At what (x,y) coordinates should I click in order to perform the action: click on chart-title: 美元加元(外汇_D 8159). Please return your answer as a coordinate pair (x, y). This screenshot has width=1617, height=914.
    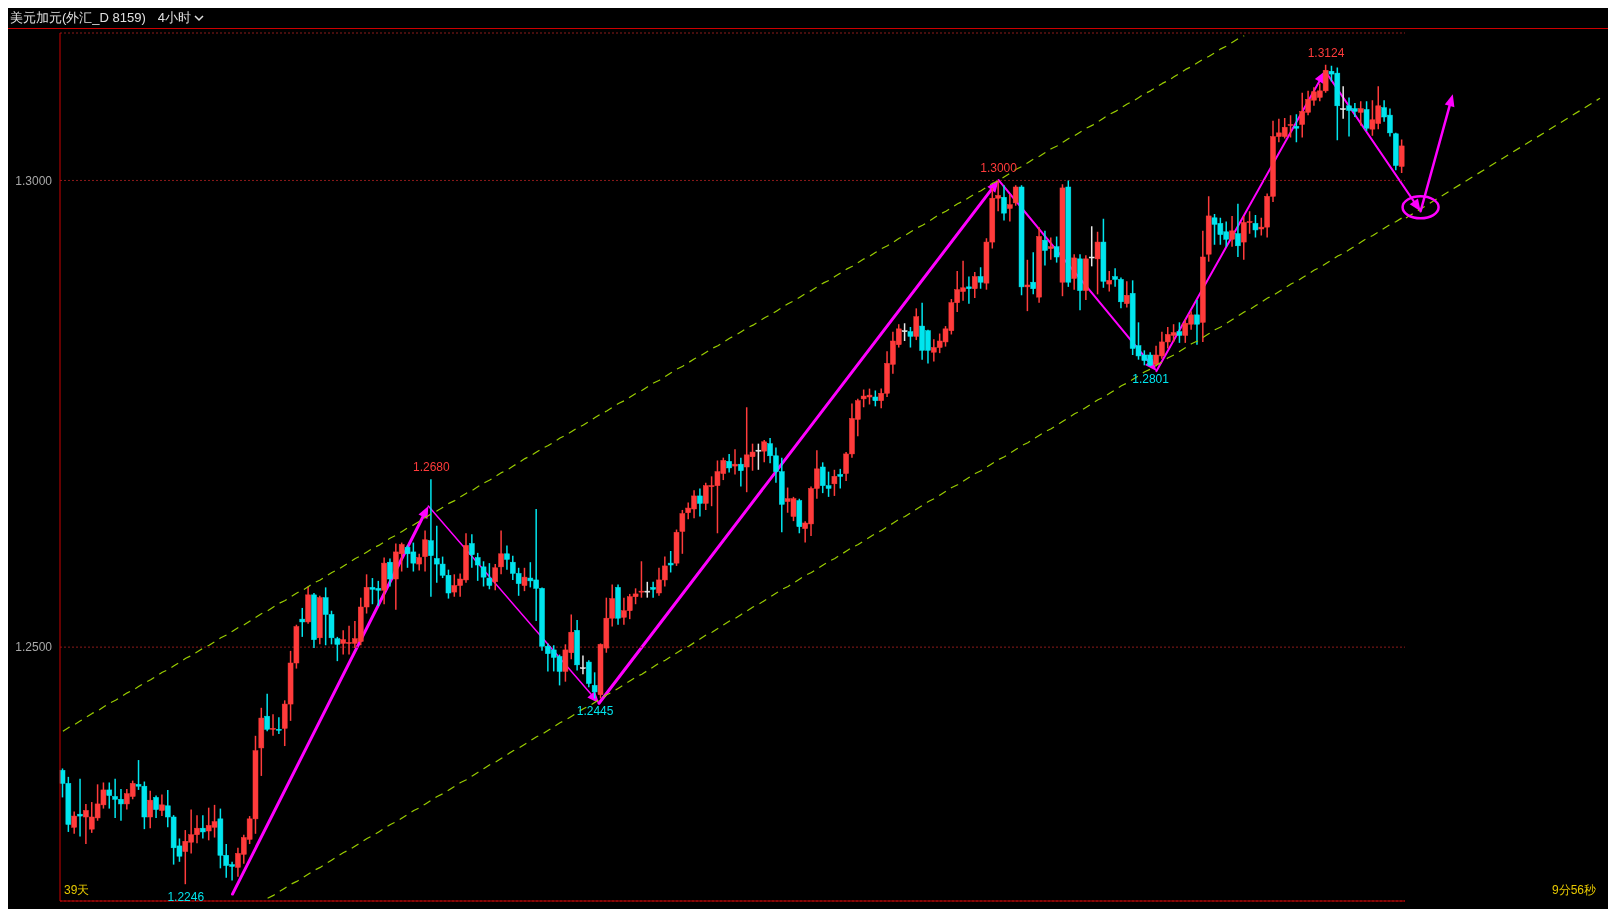
    Looking at the image, I should click on (78, 18).